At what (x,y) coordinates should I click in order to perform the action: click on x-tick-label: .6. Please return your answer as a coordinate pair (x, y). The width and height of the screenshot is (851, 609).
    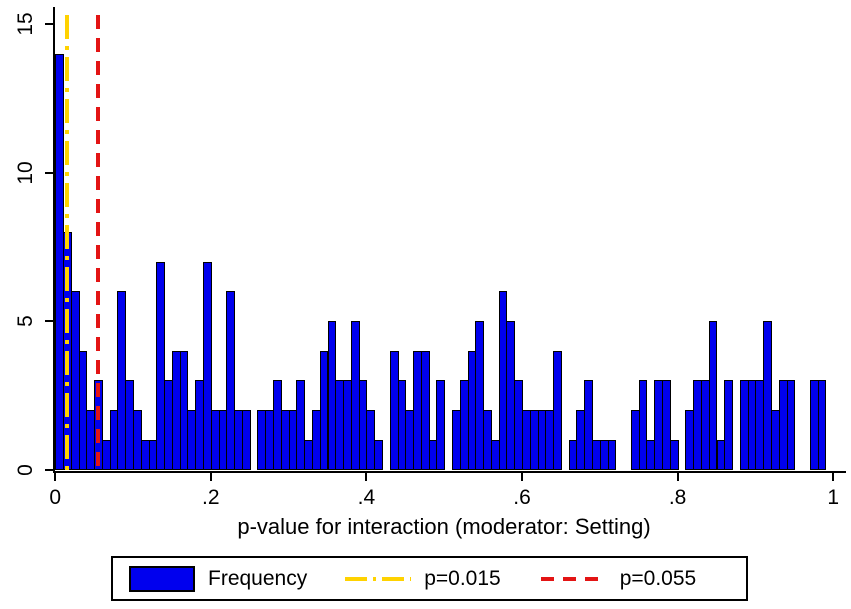
    Looking at the image, I should click on (522, 497).